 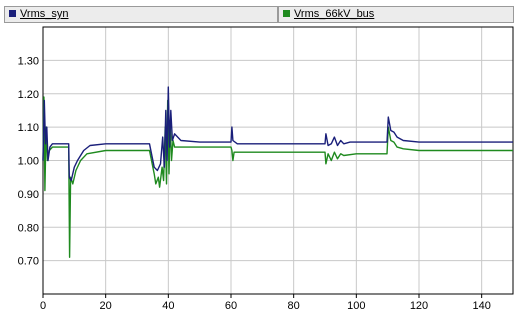 I want to click on x-tick-label: 20, so click(x=106, y=306).